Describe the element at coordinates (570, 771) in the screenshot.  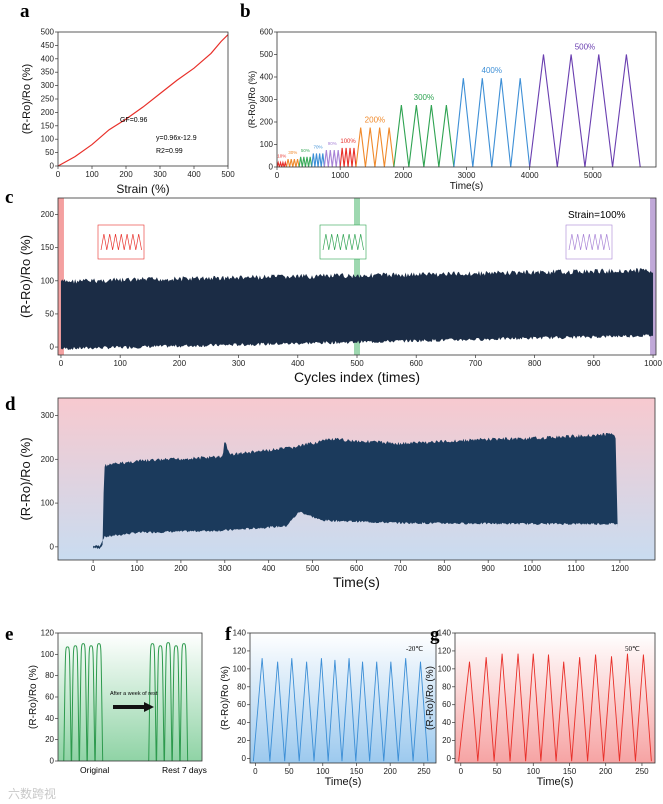
I see `x-tick-label: 150` at that location.